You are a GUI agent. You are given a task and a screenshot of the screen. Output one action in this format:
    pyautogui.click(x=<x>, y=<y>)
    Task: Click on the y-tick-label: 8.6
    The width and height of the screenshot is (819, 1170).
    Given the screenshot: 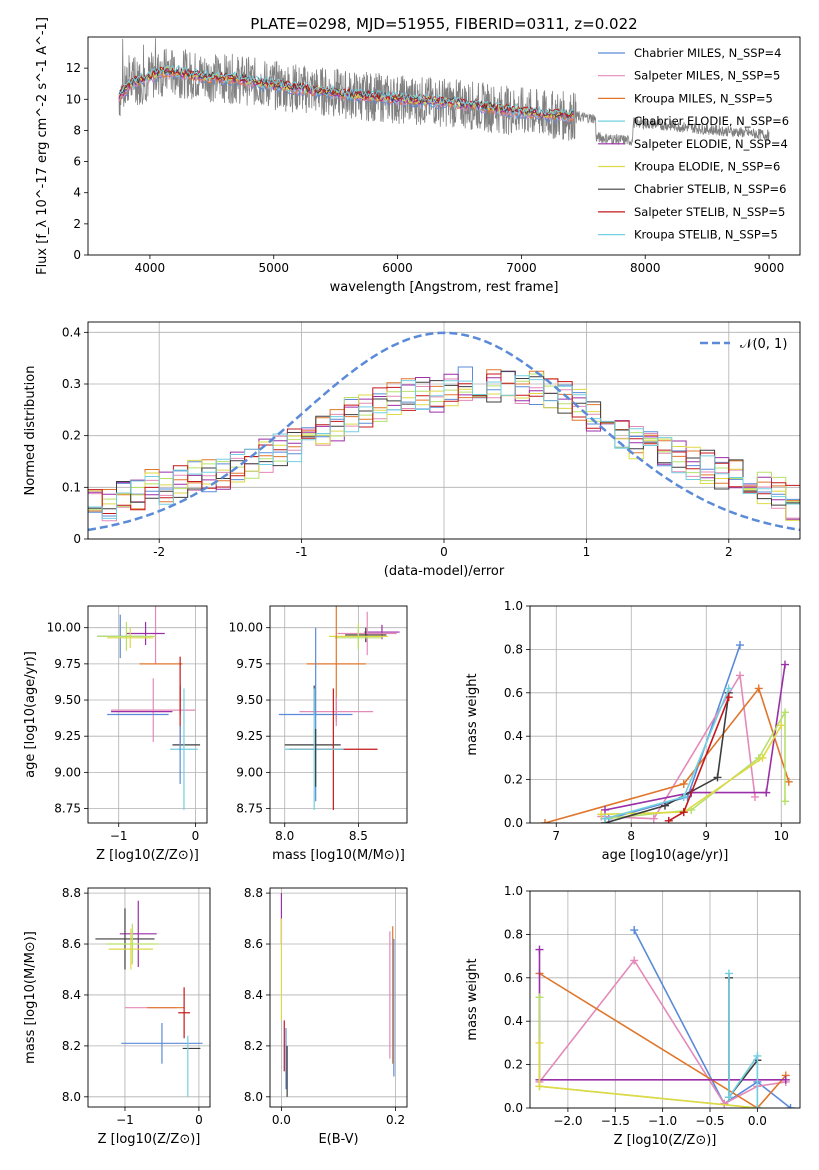 What is the action you would take?
    pyautogui.click(x=253, y=944)
    